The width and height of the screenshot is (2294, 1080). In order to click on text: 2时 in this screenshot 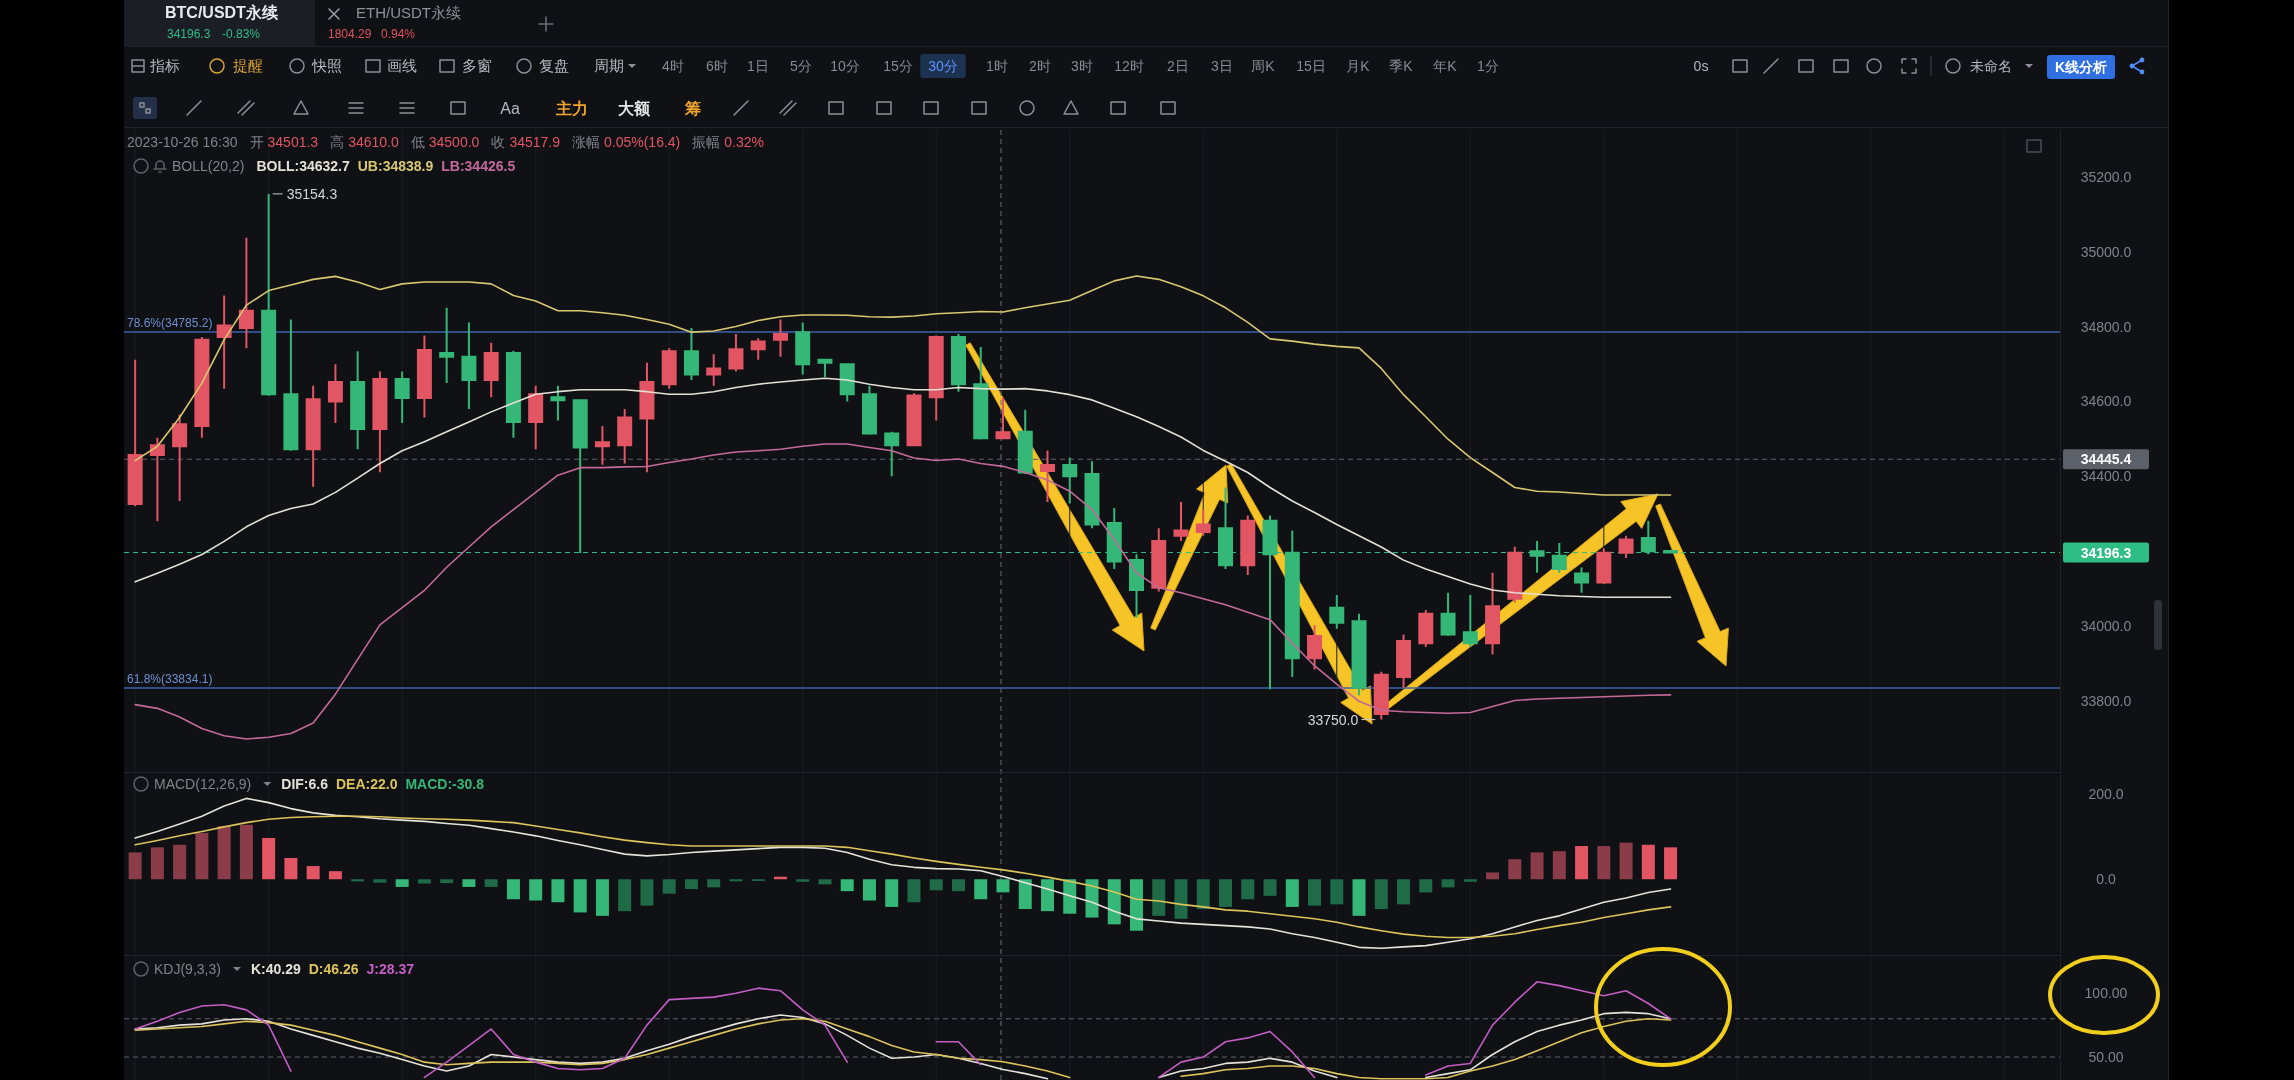, I will do `click(1040, 66)`.